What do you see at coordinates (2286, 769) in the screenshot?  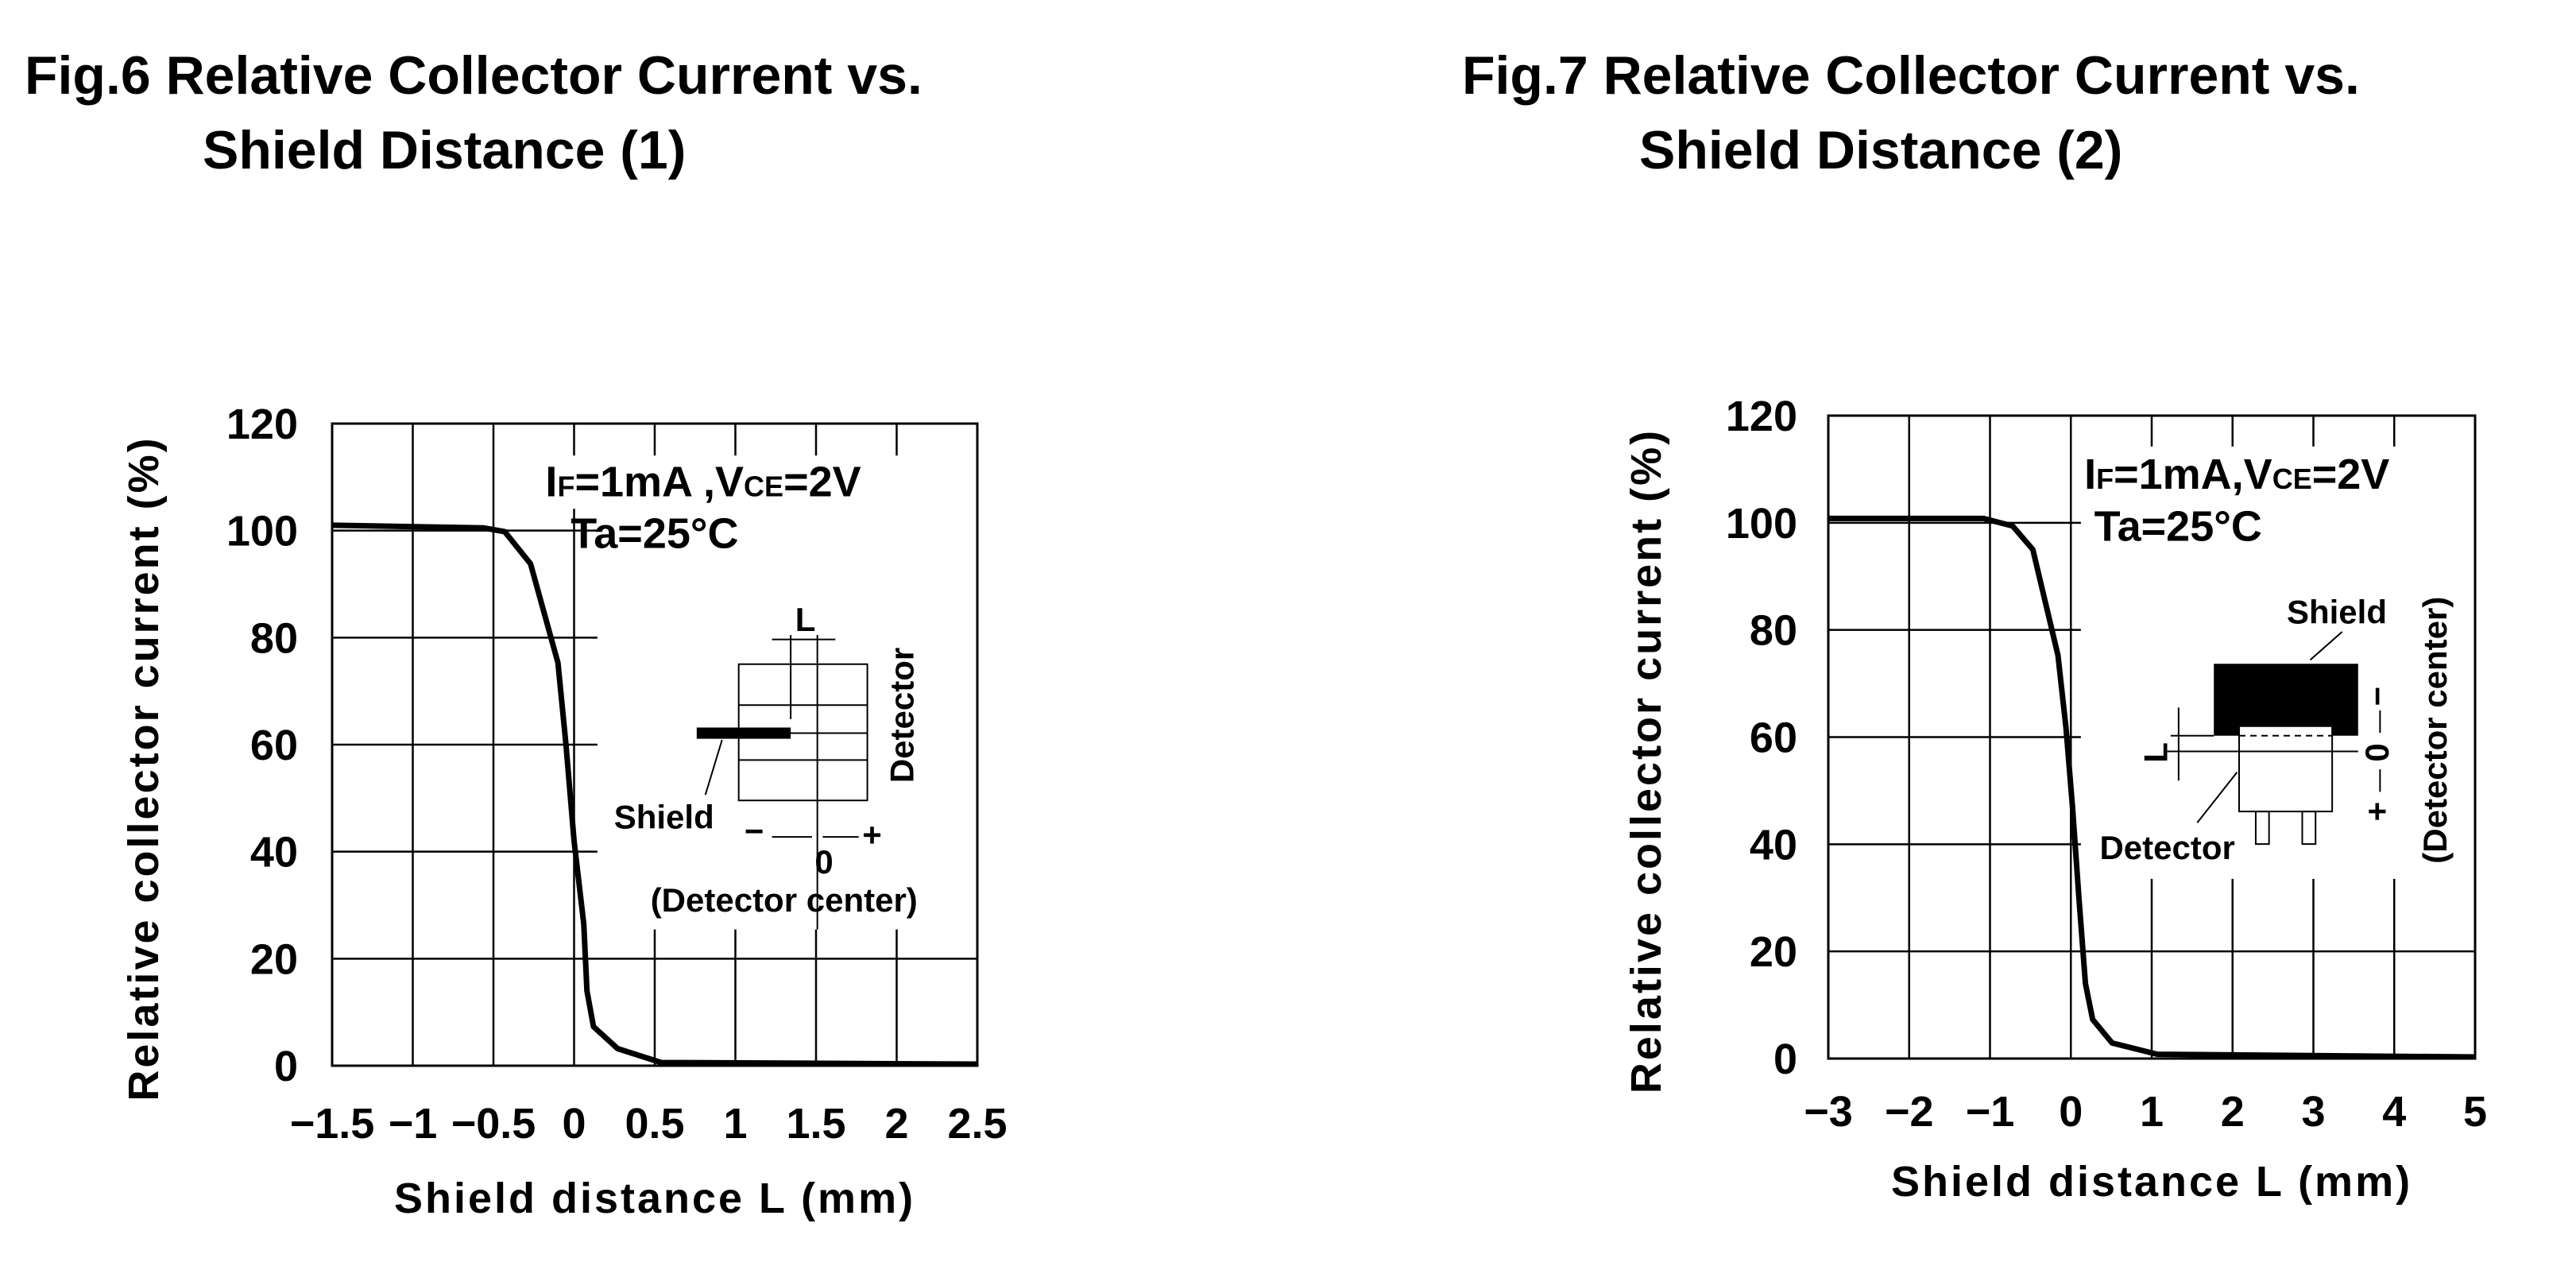 I see `detector-body` at bounding box center [2286, 769].